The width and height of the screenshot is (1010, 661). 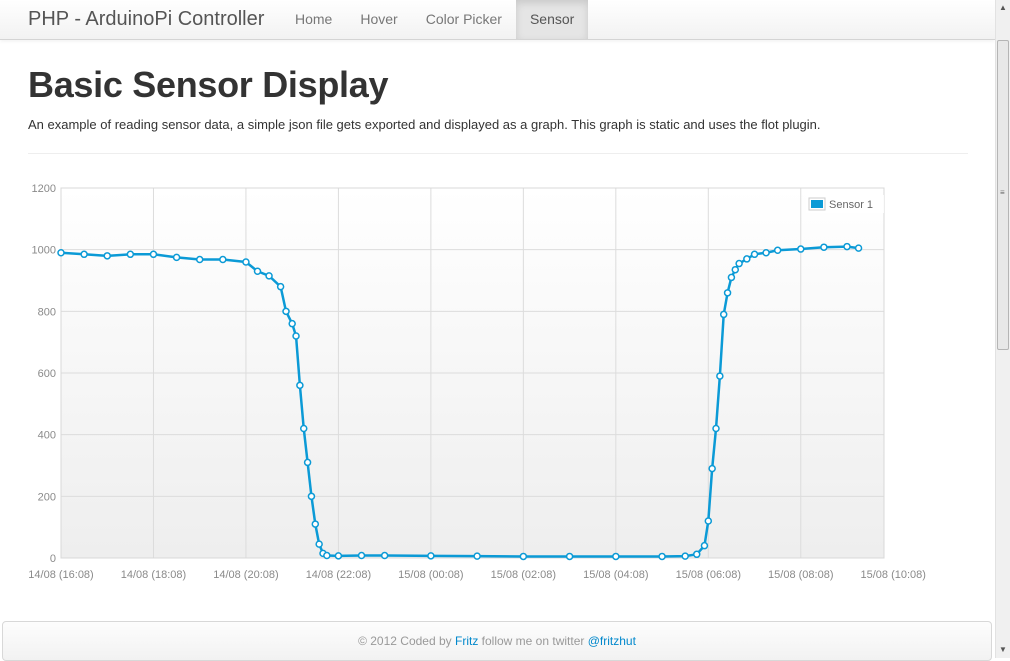 I want to click on x-tick-label: 14/08 (18:08), so click(x=153, y=575).